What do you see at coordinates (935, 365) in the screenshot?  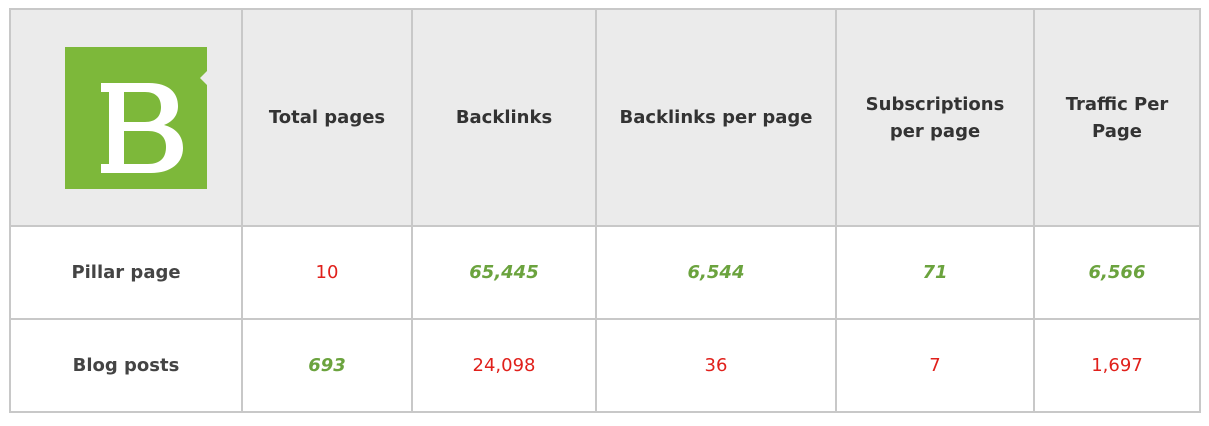 I see `cell: 7` at bounding box center [935, 365].